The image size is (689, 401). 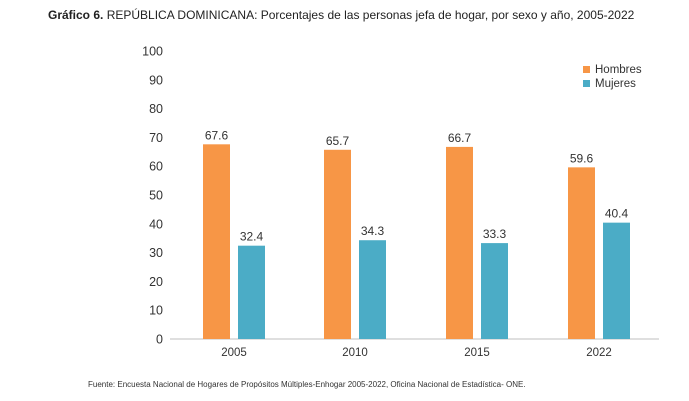 I want to click on data-label-mujeres-2022: 40.4, so click(x=617, y=214).